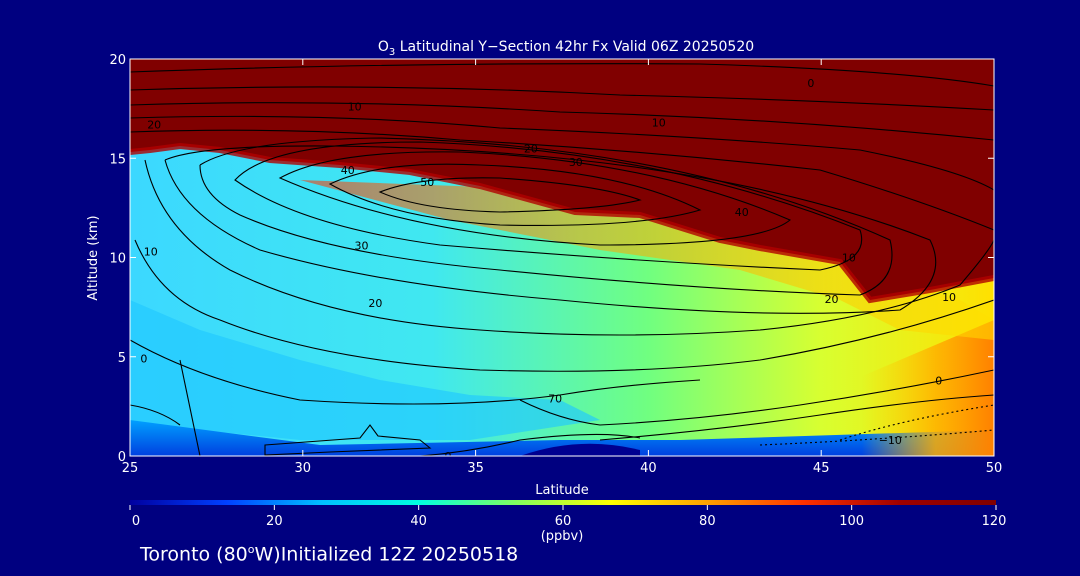 This screenshot has height=576, width=1080. I want to click on y-tick-label: 15, so click(117, 159).